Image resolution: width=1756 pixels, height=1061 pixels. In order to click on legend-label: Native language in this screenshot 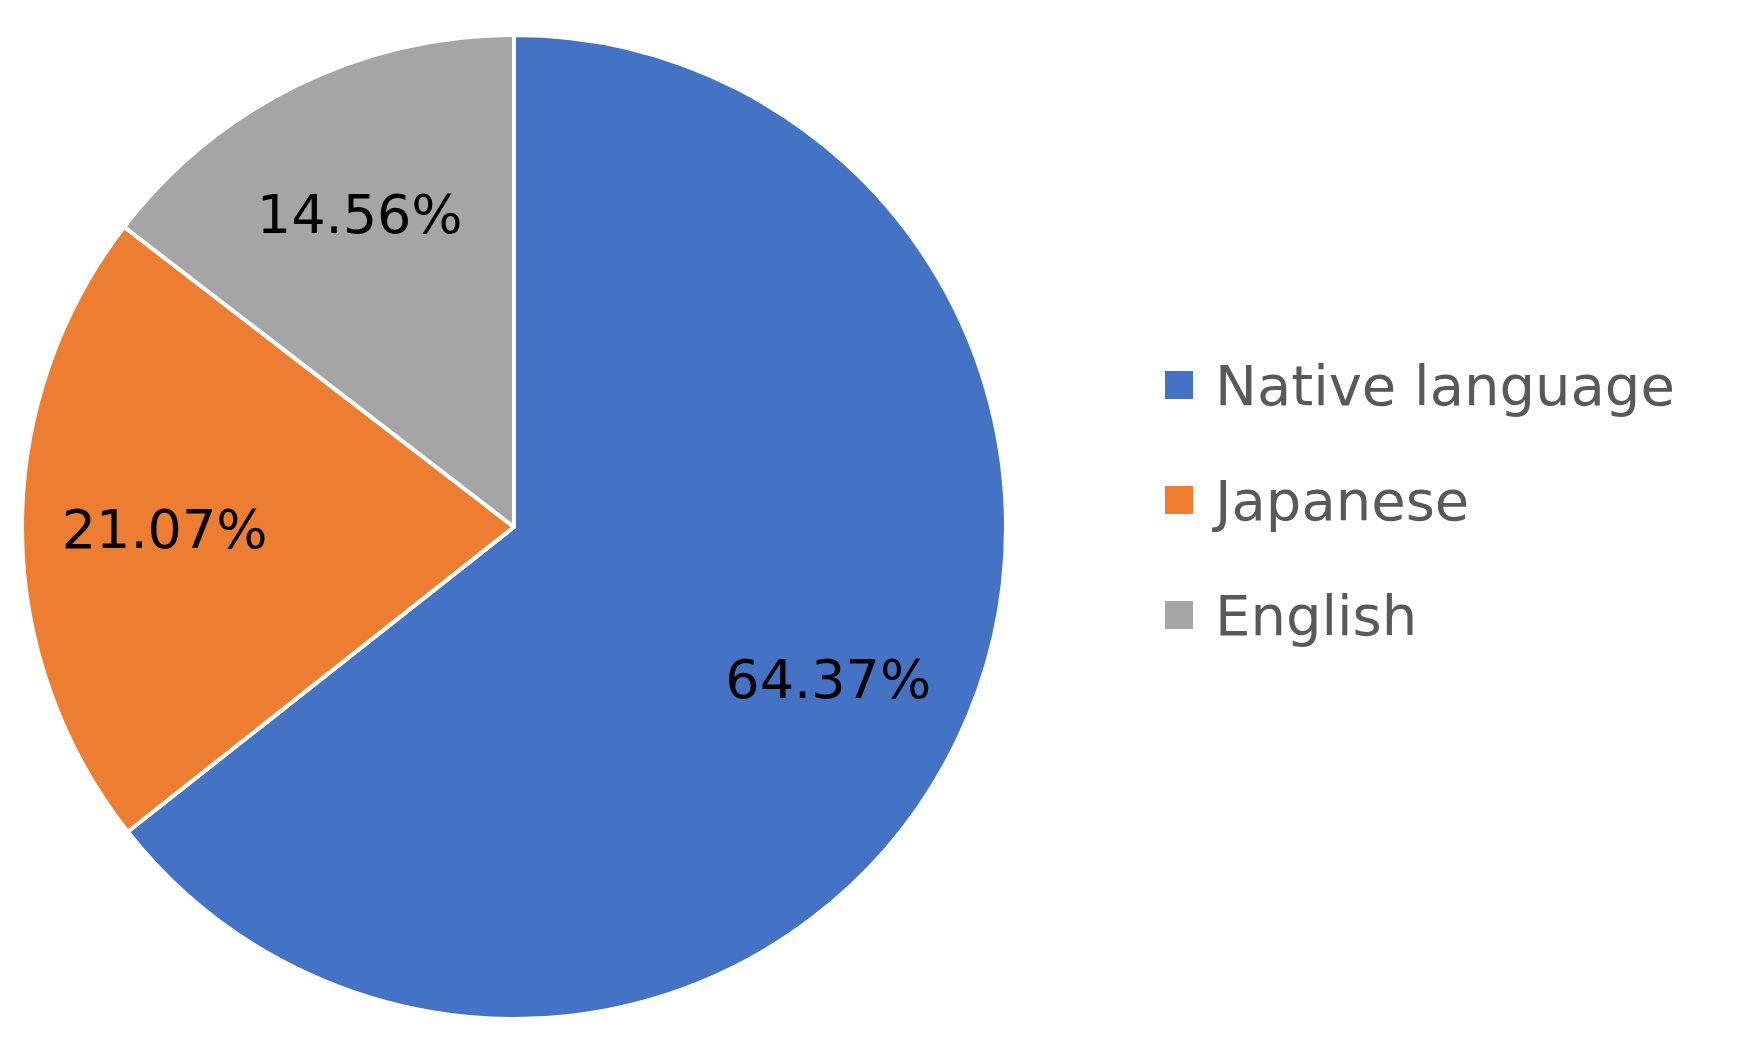, I will do `click(1445, 386)`.